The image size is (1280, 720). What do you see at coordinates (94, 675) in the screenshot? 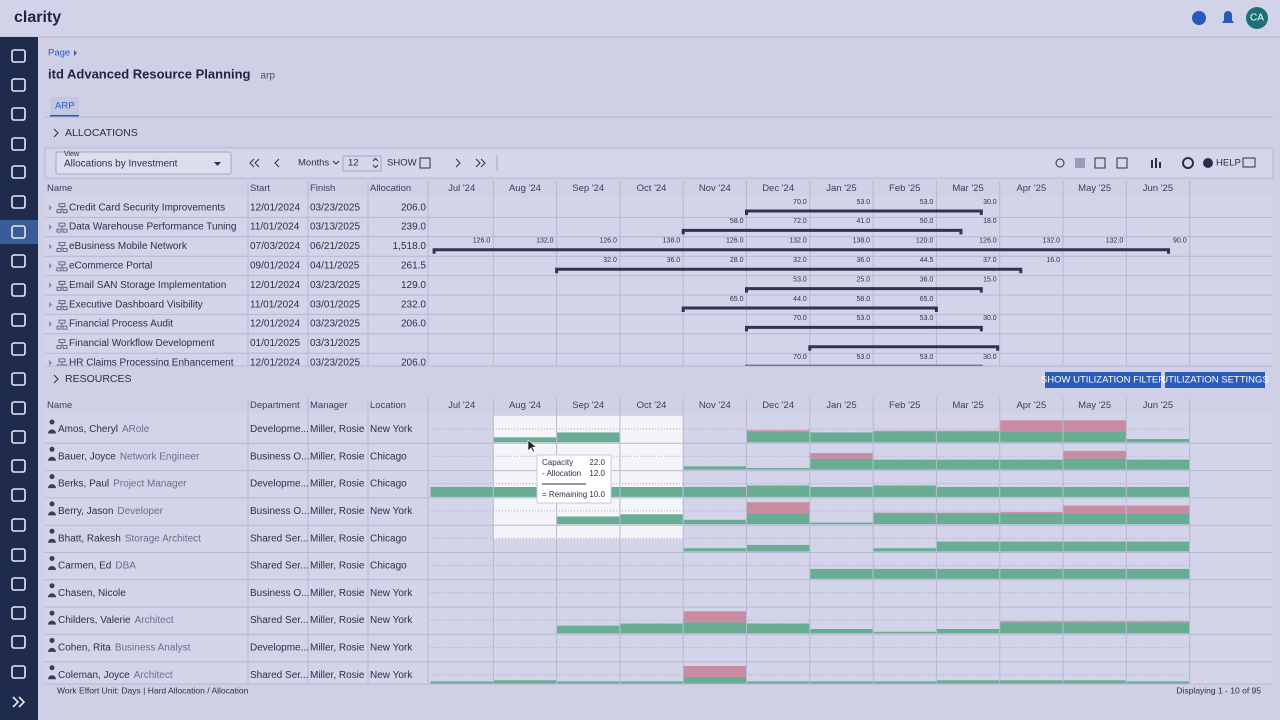
I see `resource-name: Coleman, Joyce` at bounding box center [94, 675].